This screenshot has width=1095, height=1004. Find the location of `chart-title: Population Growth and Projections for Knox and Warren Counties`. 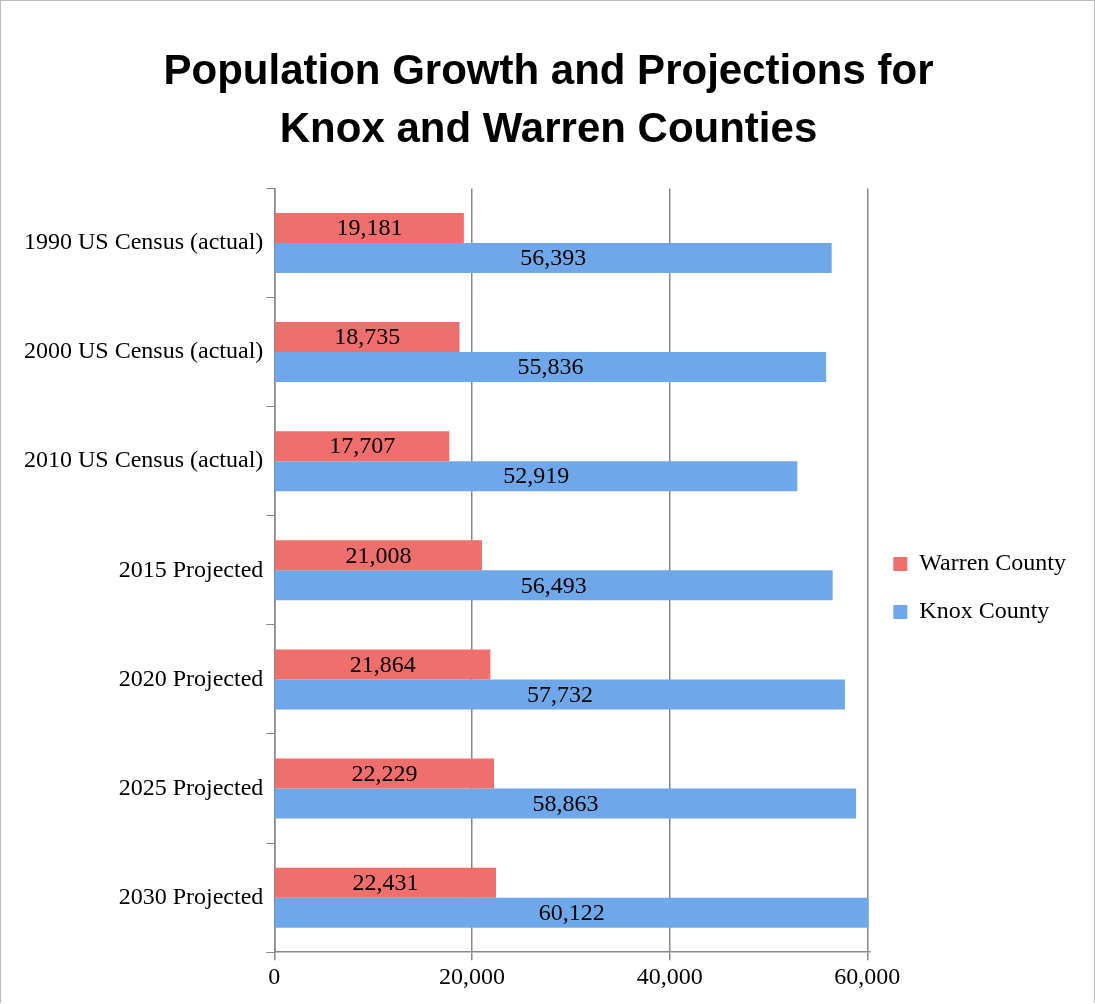

chart-title: Population Growth and Projections for Knox and Warren Counties is located at coordinates (548, 99).